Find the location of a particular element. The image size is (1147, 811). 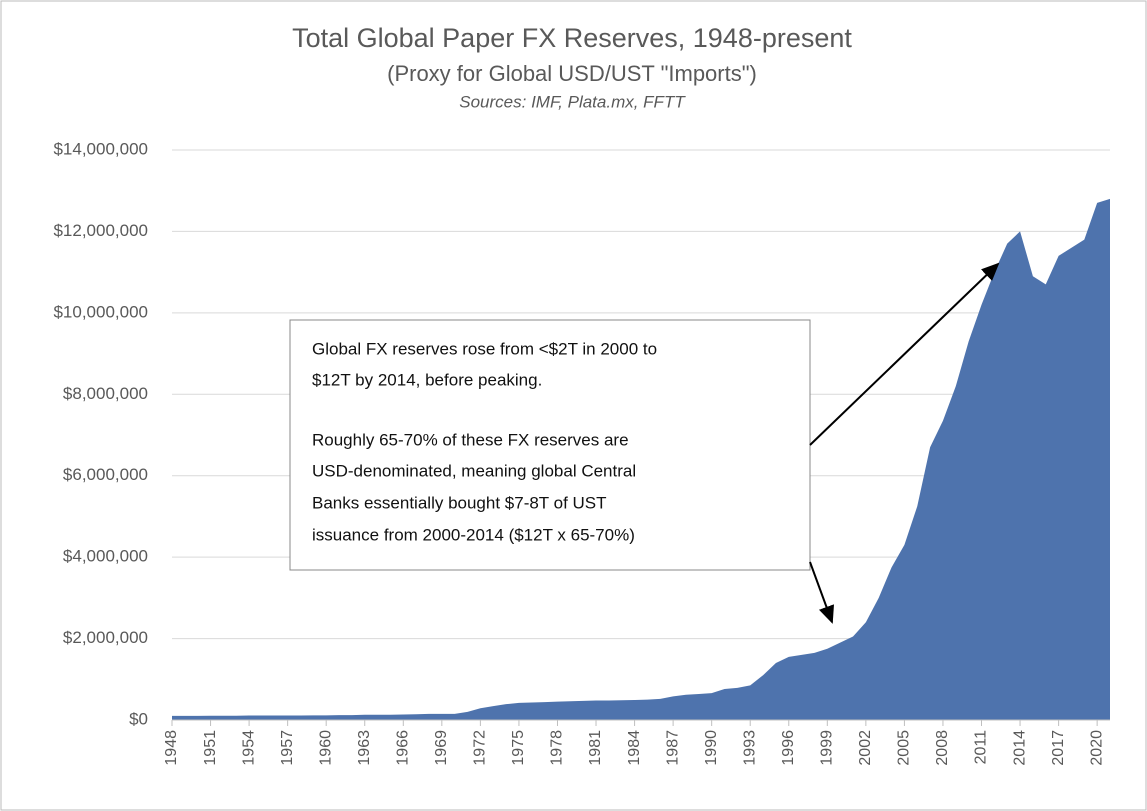

x-tick-label: 1972 is located at coordinates (480, 748).